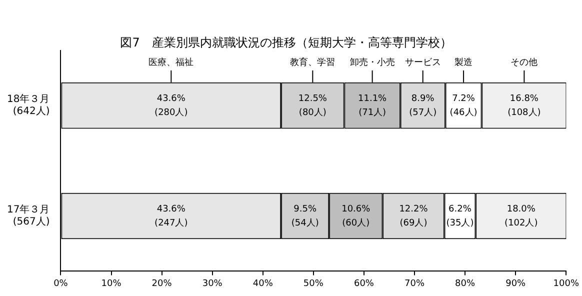 The image size is (582, 296). What do you see at coordinates (305, 216) in the screenshot?
I see `data-label: 9.5% (54人)` at bounding box center [305, 216].